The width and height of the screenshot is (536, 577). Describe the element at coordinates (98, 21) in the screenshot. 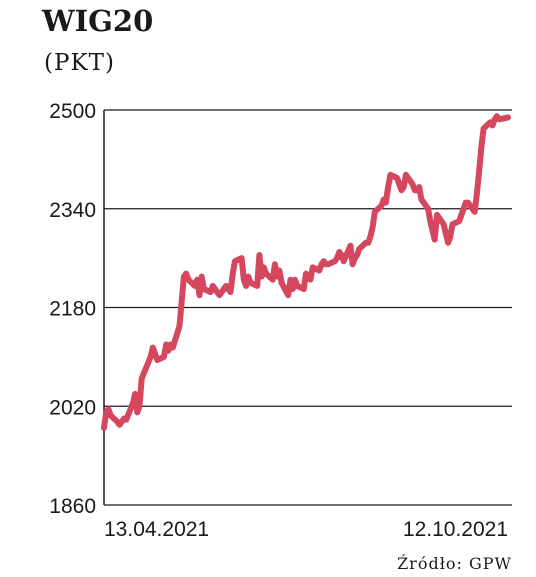

I see `chart-title: WIG20` at that location.